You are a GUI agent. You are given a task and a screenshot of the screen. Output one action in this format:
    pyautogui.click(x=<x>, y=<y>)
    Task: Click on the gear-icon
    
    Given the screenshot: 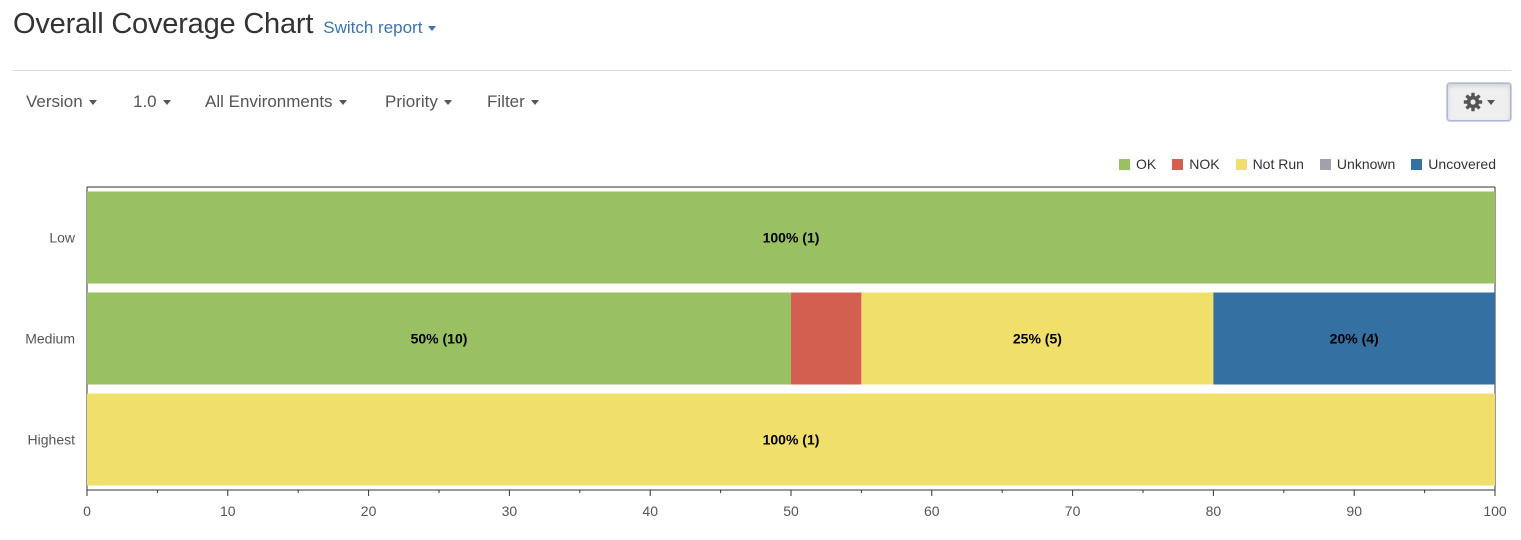 What is the action you would take?
    pyautogui.click(x=1473, y=102)
    